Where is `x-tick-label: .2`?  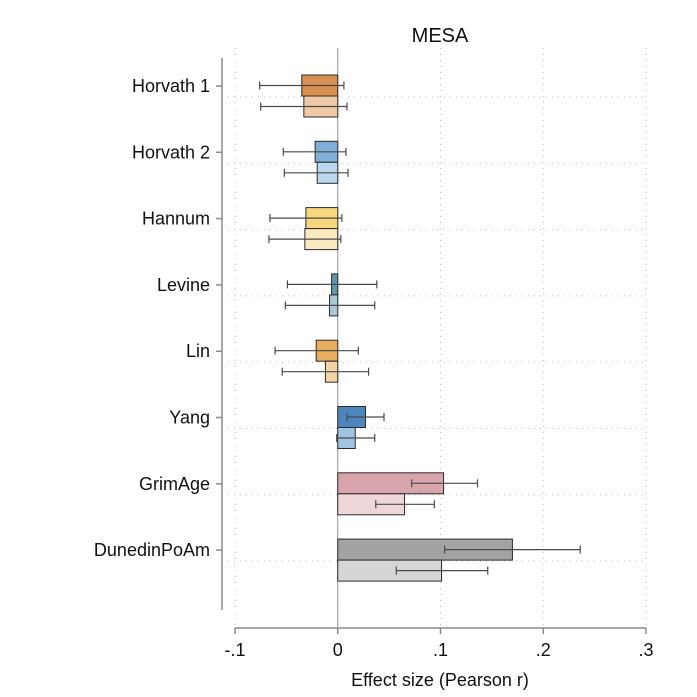
x-tick-label: .2 is located at coordinates (543, 650).